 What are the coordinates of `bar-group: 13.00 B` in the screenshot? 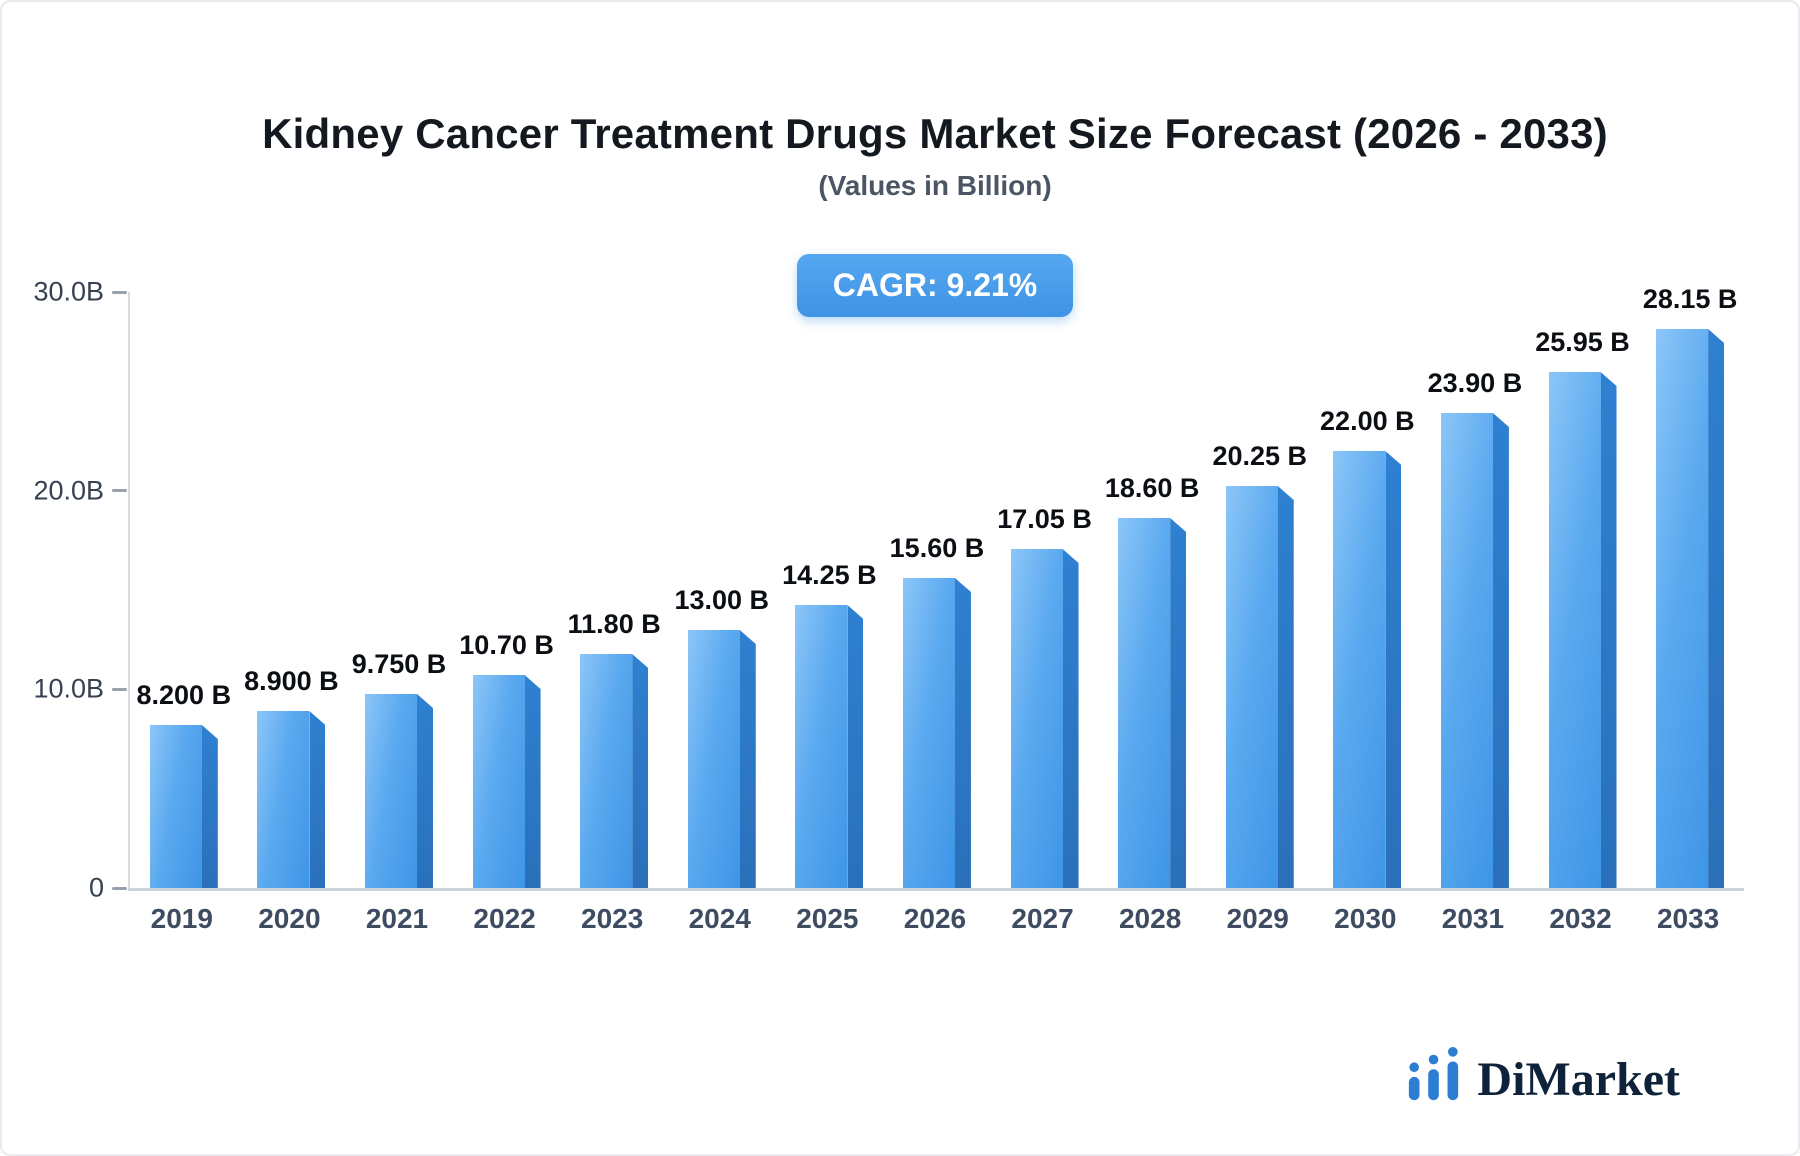 It's located at (721, 590).